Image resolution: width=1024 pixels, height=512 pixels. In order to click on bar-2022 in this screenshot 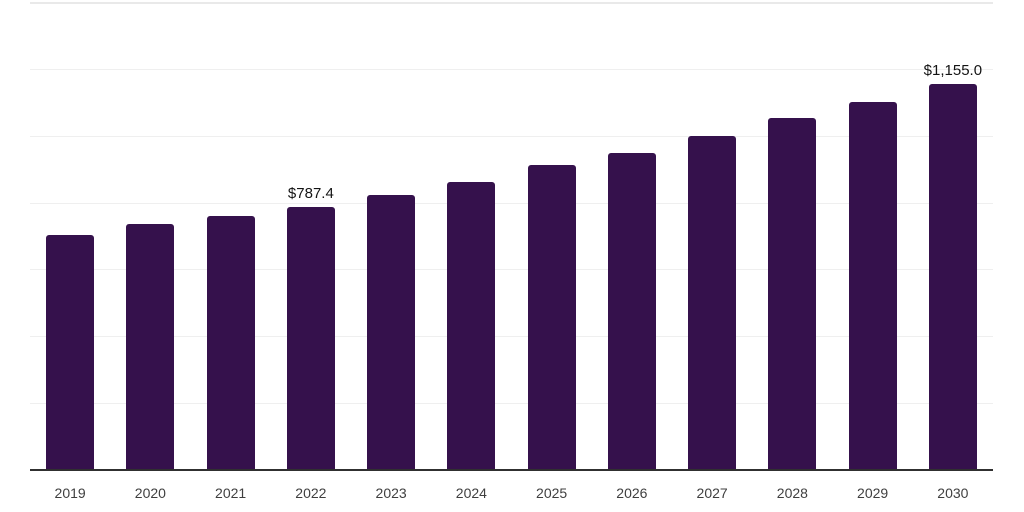, I will do `click(310, 338)`.